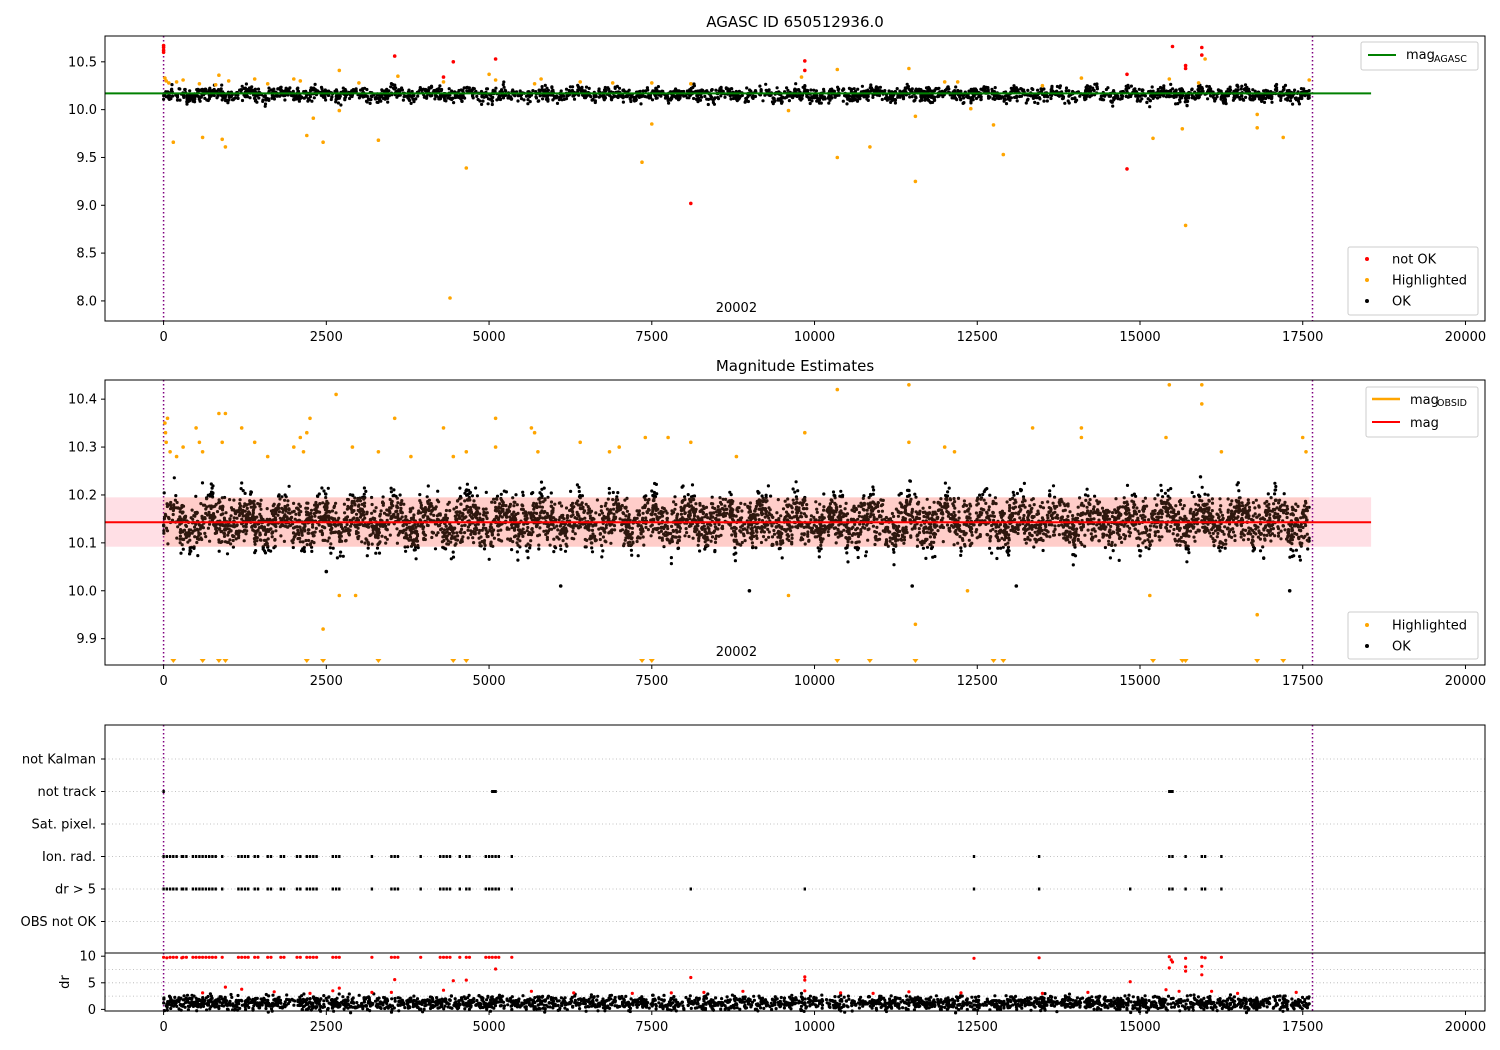 Image resolution: width=1500 pixels, height=1050 pixels. What do you see at coordinates (82, 62) in the screenshot?
I see `y-tick-label: 10.5` at bounding box center [82, 62].